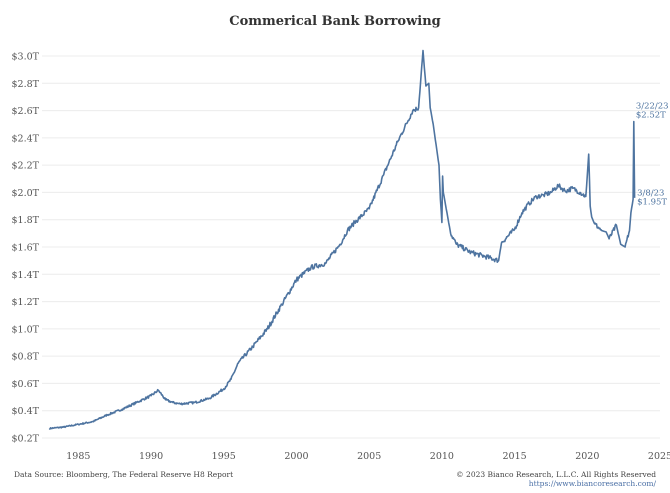 The image size is (670, 493). I want to click on annotation-value: $1.95T, so click(652, 202).